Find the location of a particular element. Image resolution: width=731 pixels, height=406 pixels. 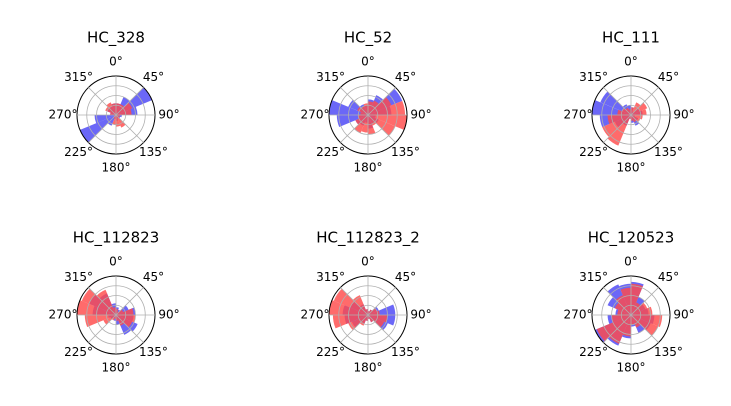

polar-panel-6: HC_120523 0° 45° 90° 135° 180° 225° 270° 315° is located at coordinates (629, 302).